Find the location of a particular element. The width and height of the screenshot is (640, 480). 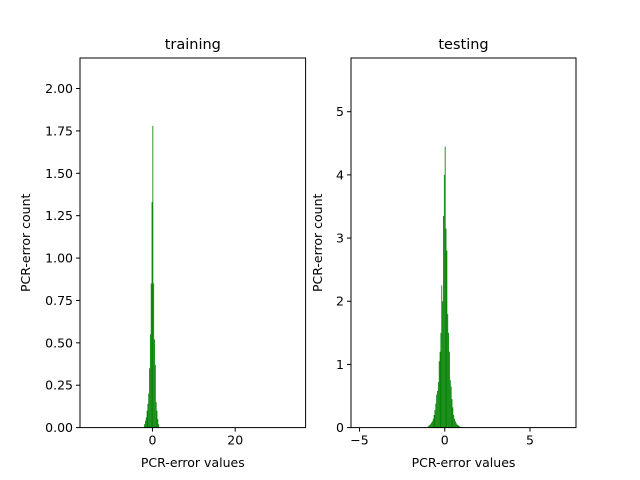

x-tick-label: 20 is located at coordinates (235, 440).